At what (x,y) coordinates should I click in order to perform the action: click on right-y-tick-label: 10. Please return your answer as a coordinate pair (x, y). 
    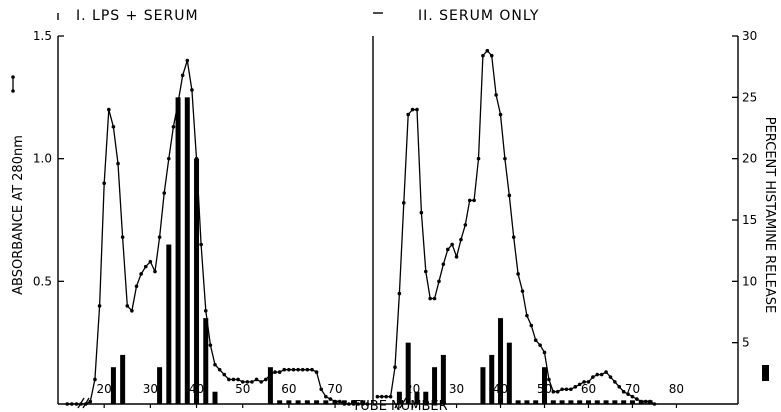
    Looking at the image, I should click on (749, 281).